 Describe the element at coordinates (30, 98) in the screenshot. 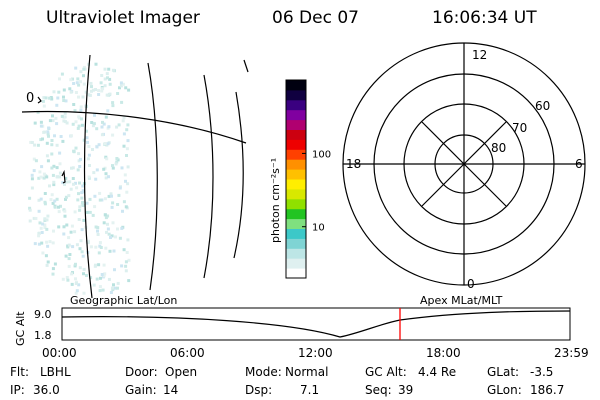

I see `lon-label: 0` at that location.